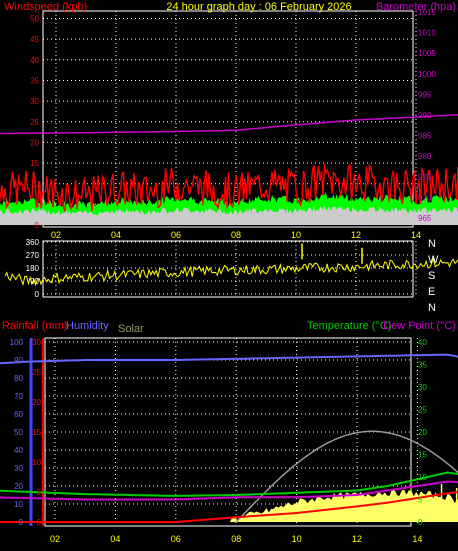 The height and width of the screenshot is (551, 458). What do you see at coordinates (34, 80) in the screenshot?
I see `windspeed-tick: 35` at bounding box center [34, 80].